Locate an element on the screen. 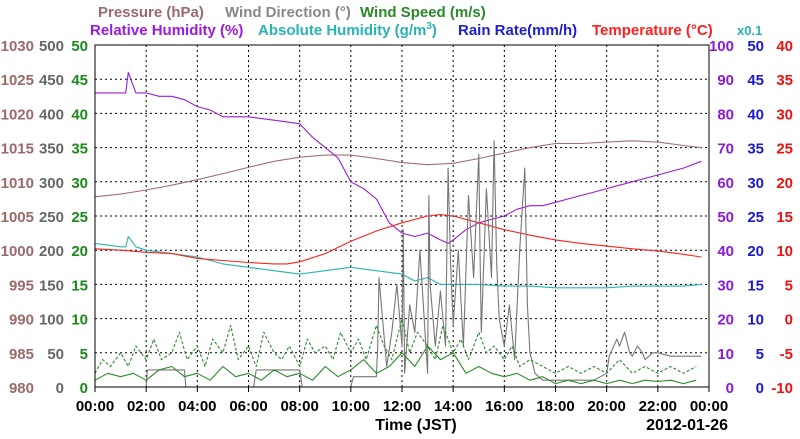  tick-label-rain: 40 is located at coordinates (755, 114).